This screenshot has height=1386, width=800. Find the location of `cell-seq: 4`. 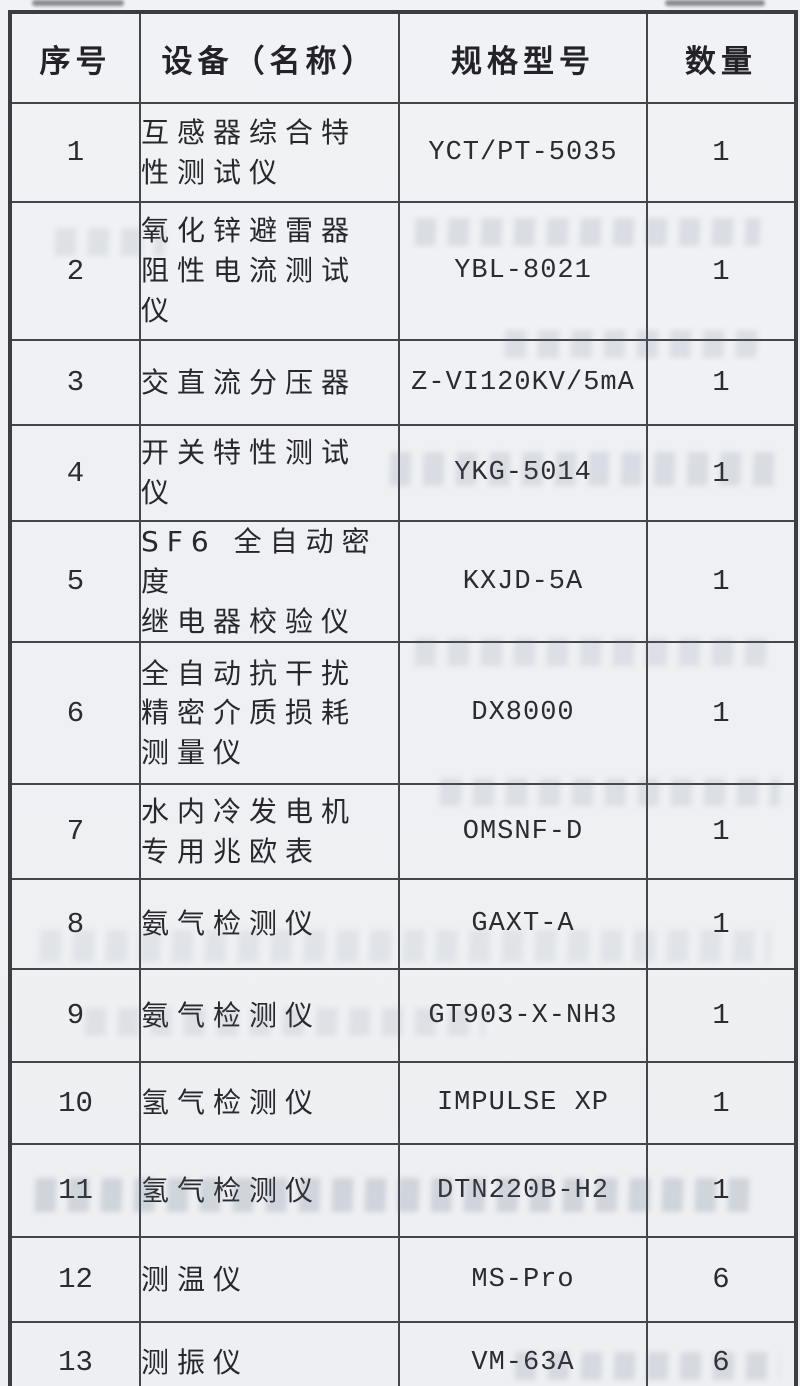

cell-seq: 4 is located at coordinates (75, 473).